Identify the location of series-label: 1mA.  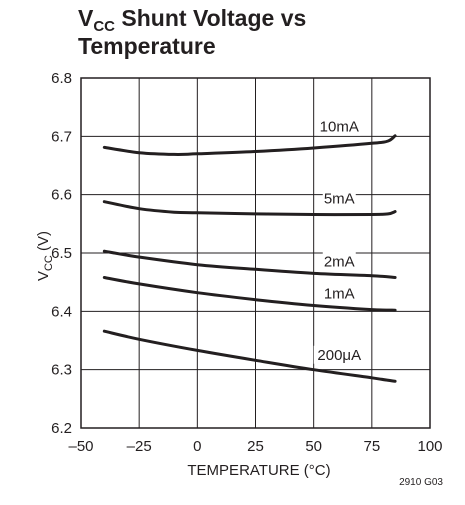
(339, 294).